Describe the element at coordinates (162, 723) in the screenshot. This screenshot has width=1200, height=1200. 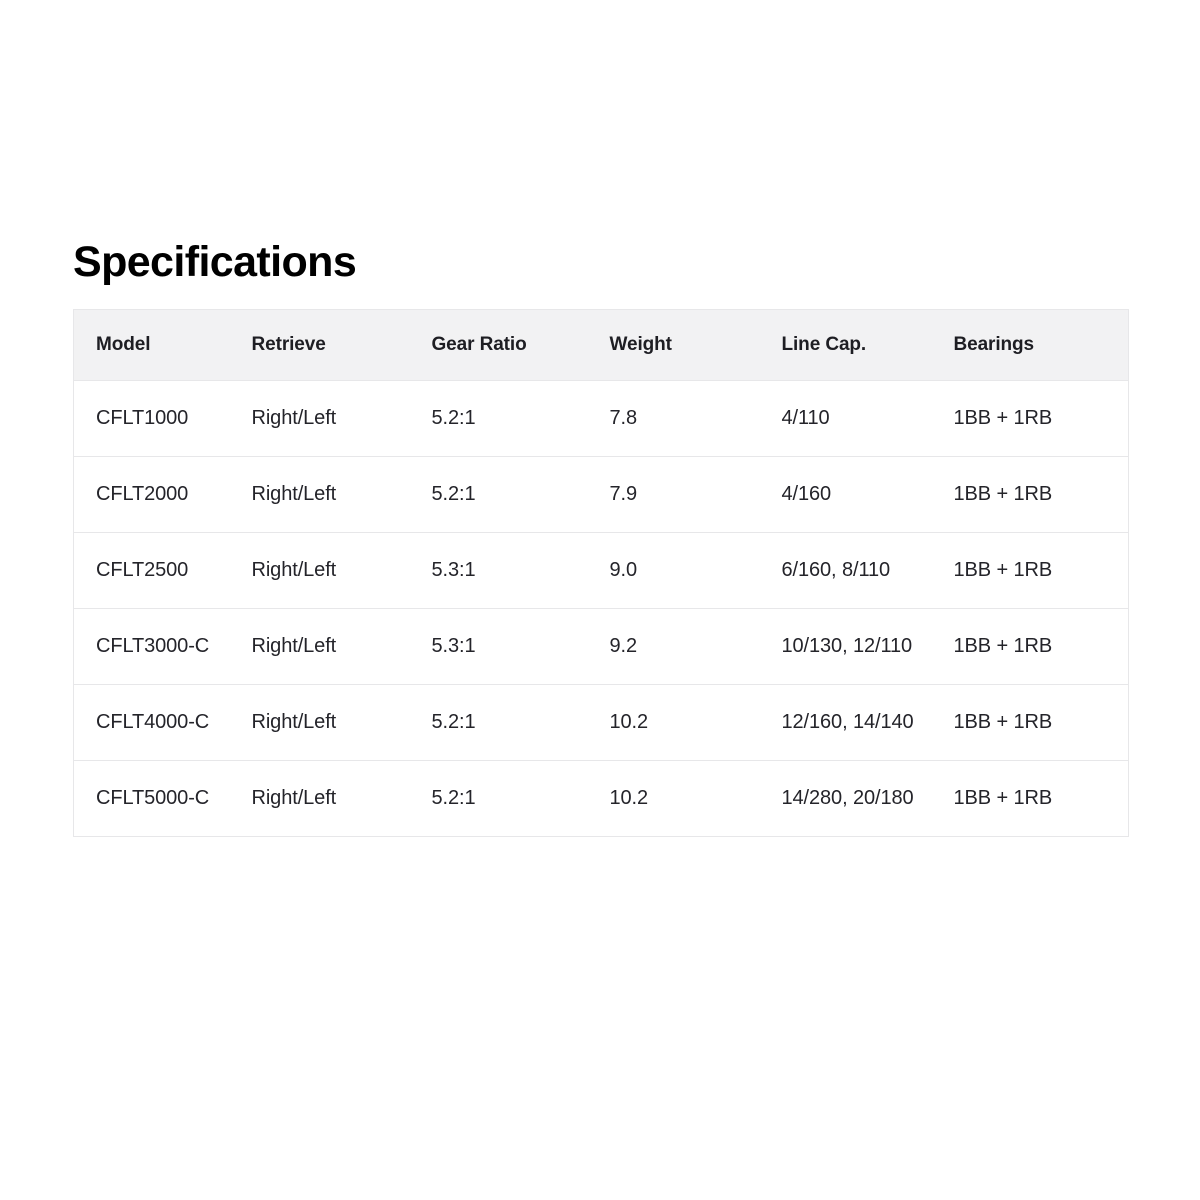
I see `cell-model: CFLT4000-C` at that location.